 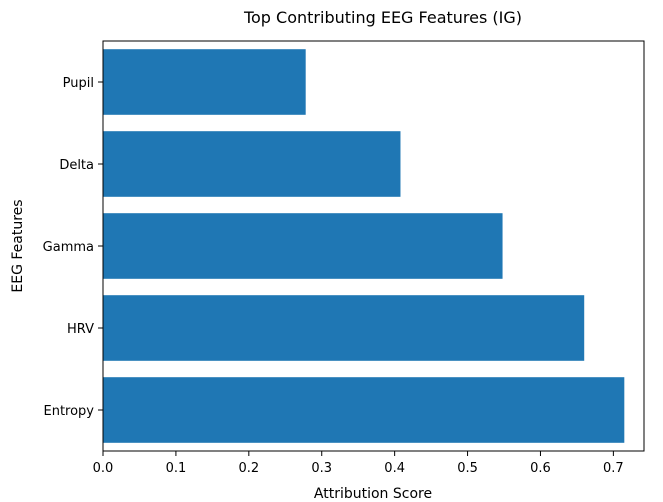 What do you see at coordinates (321, 468) in the screenshot?
I see `x-tick-label: 0.3` at bounding box center [321, 468].